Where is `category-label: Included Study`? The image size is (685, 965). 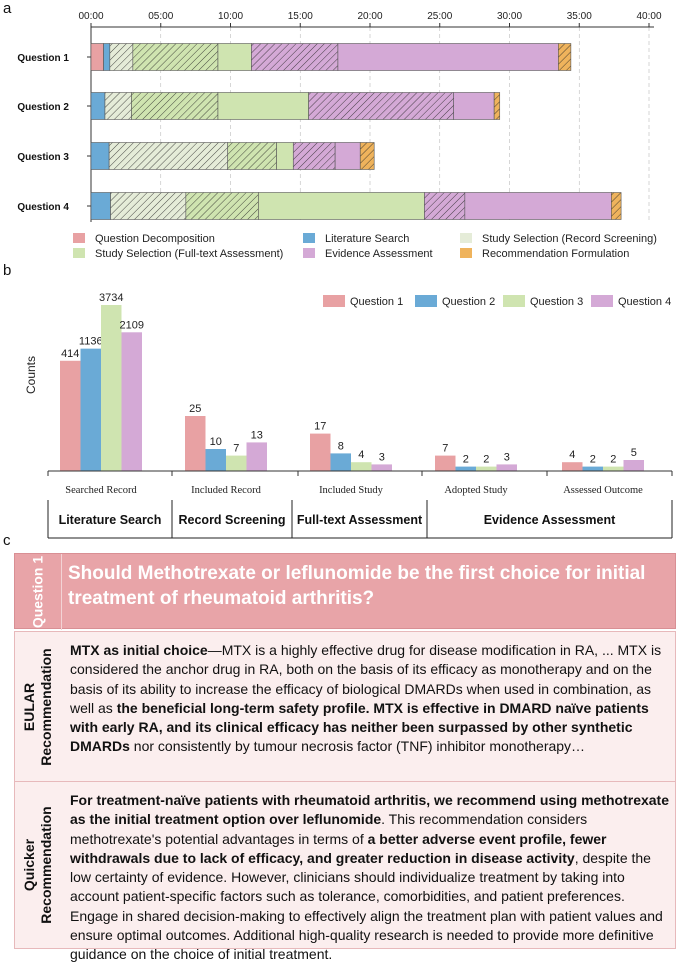 category-label: Included Study is located at coordinates (351, 490).